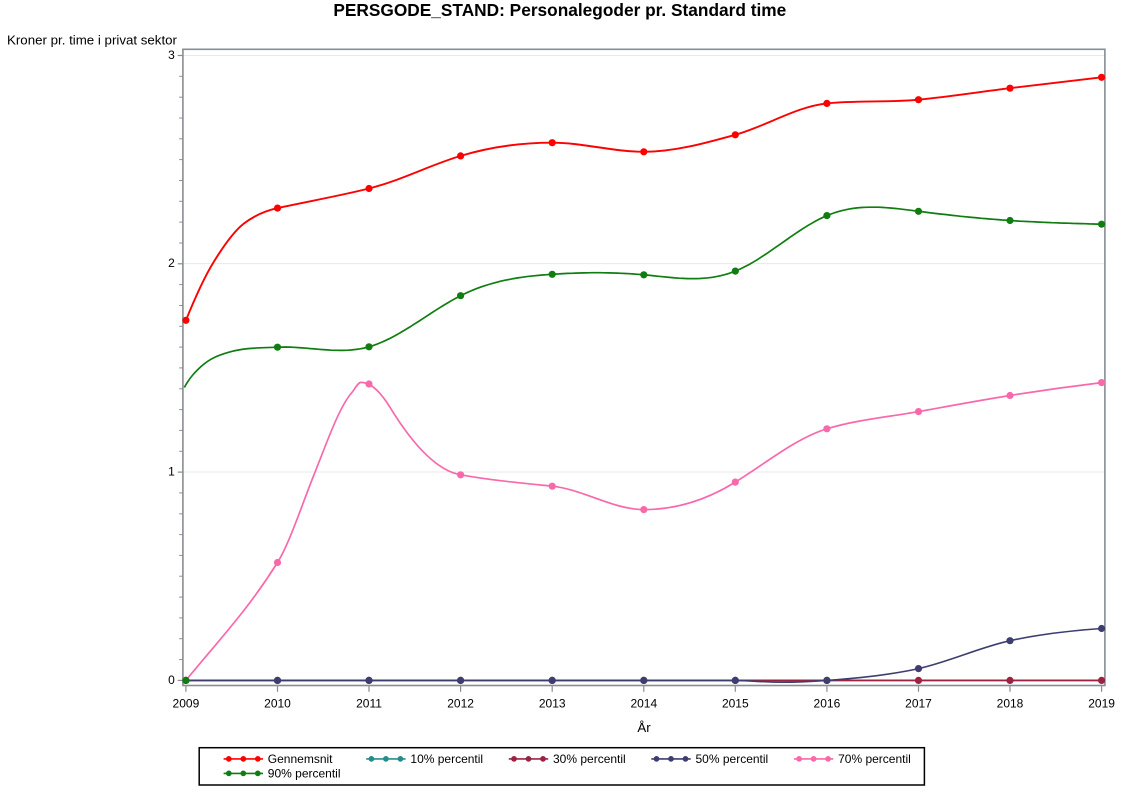 The height and width of the screenshot is (793, 1122). Describe the element at coordinates (460, 704) in the screenshot. I see `svg-text: 2012` at that location.